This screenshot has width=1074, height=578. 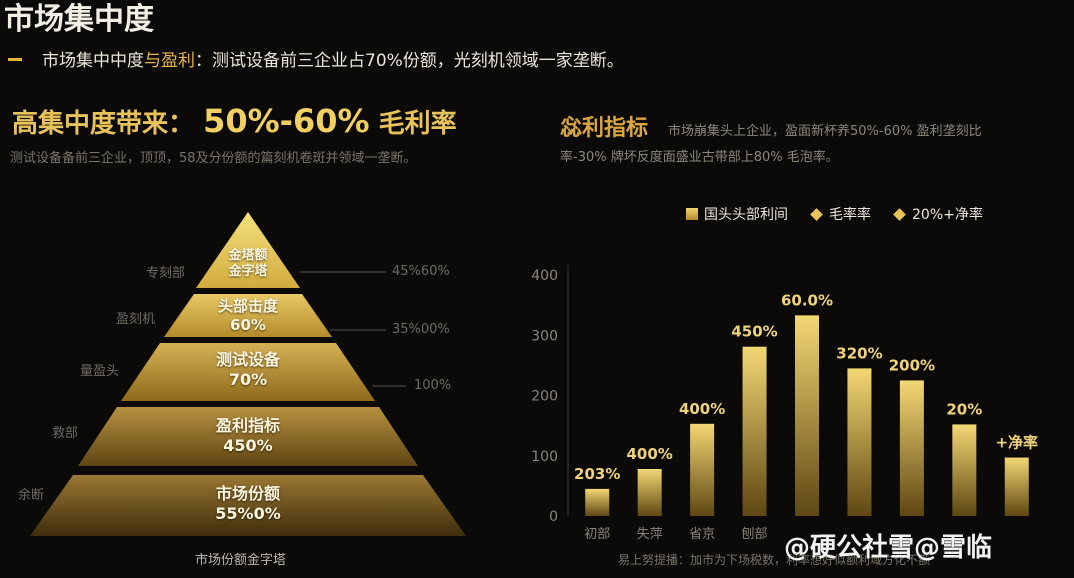 What do you see at coordinates (755, 534) in the screenshot?
I see `x-tick-label: 刨部` at bounding box center [755, 534].